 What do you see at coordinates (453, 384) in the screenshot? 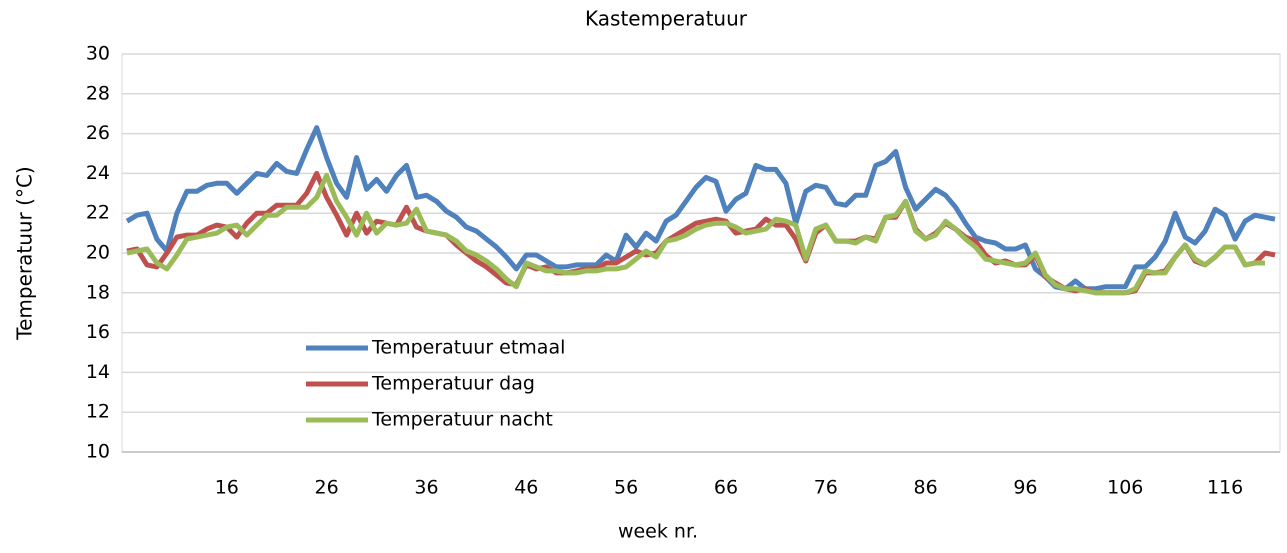
I see `legend-label: Temperatuur dag` at bounding box center [453, 384].